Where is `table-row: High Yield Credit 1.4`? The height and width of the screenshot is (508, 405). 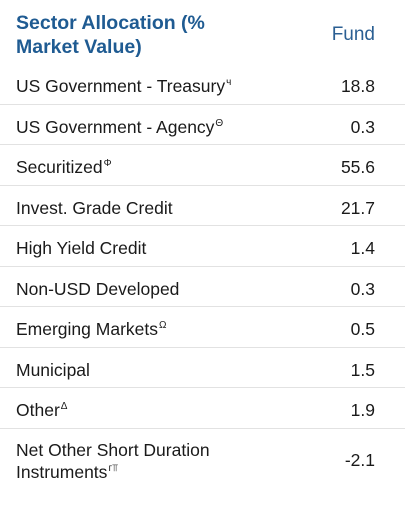
table-row: High Yield Credit 1.4 is located at coordinates (202, 246).